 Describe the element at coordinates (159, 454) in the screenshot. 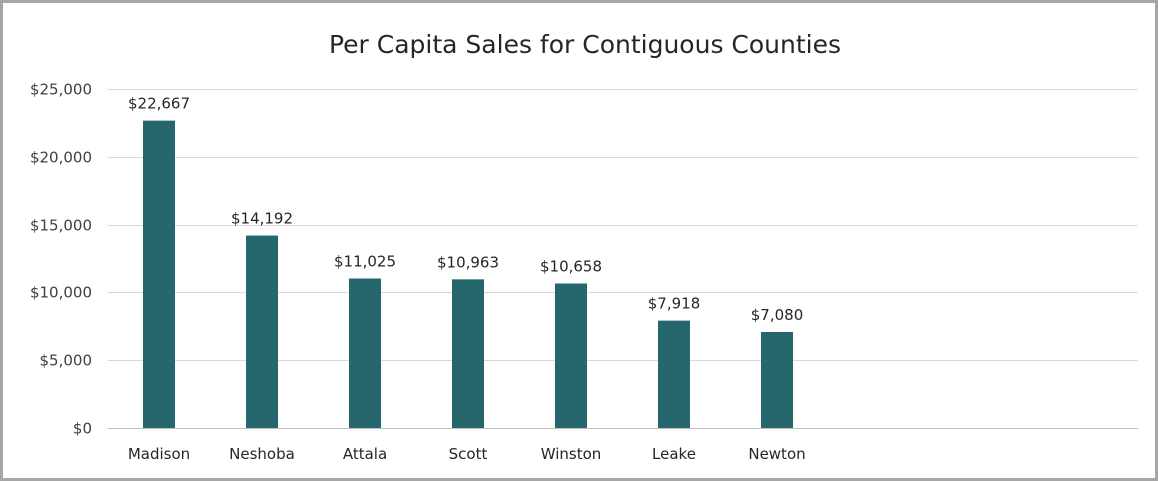

I see `category-label: Madison` at that location.